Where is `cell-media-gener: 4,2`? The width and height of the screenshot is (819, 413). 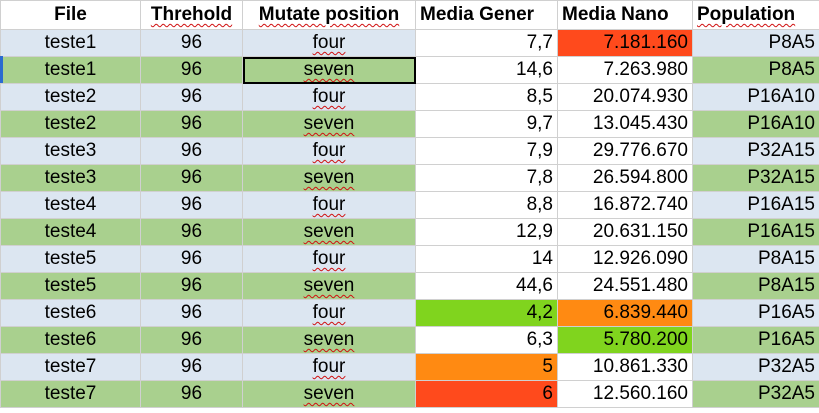 cell-media-gener: 4,2 is located at coordinates (486, 313).